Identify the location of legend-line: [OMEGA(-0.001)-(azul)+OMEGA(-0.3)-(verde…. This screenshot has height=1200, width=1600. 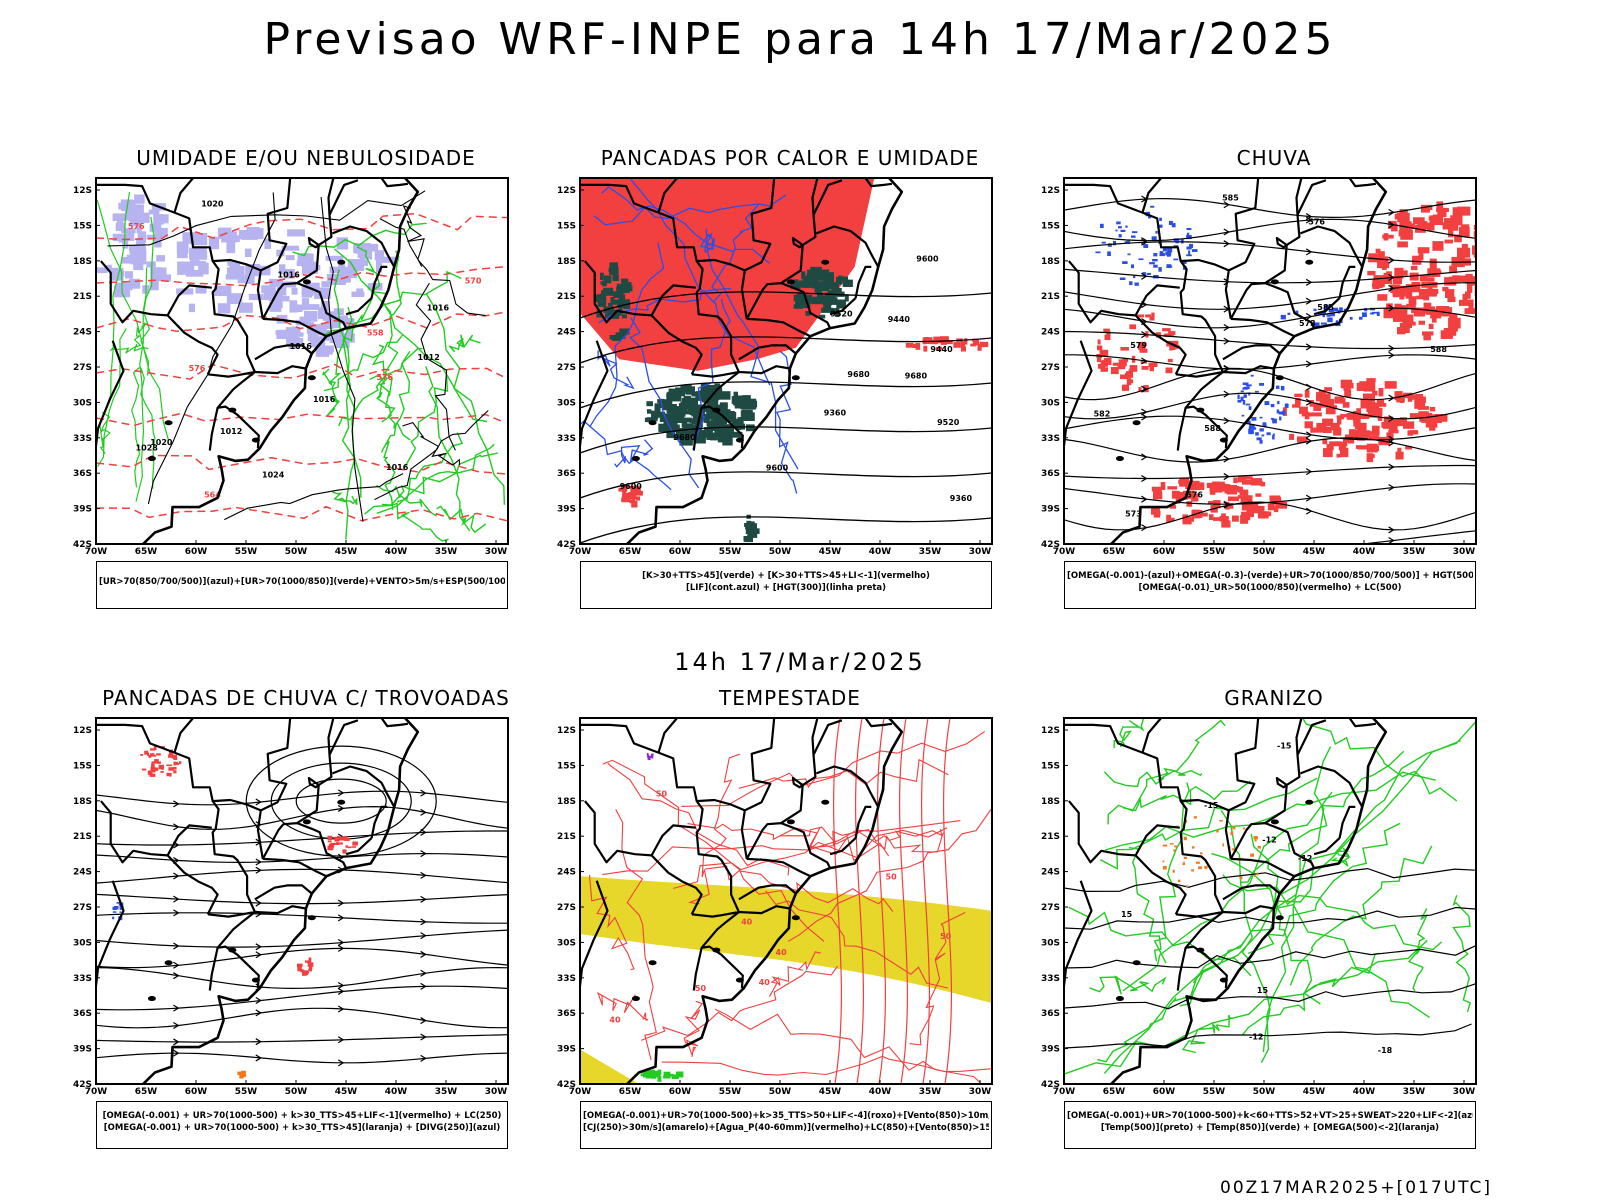
(1270, 576).